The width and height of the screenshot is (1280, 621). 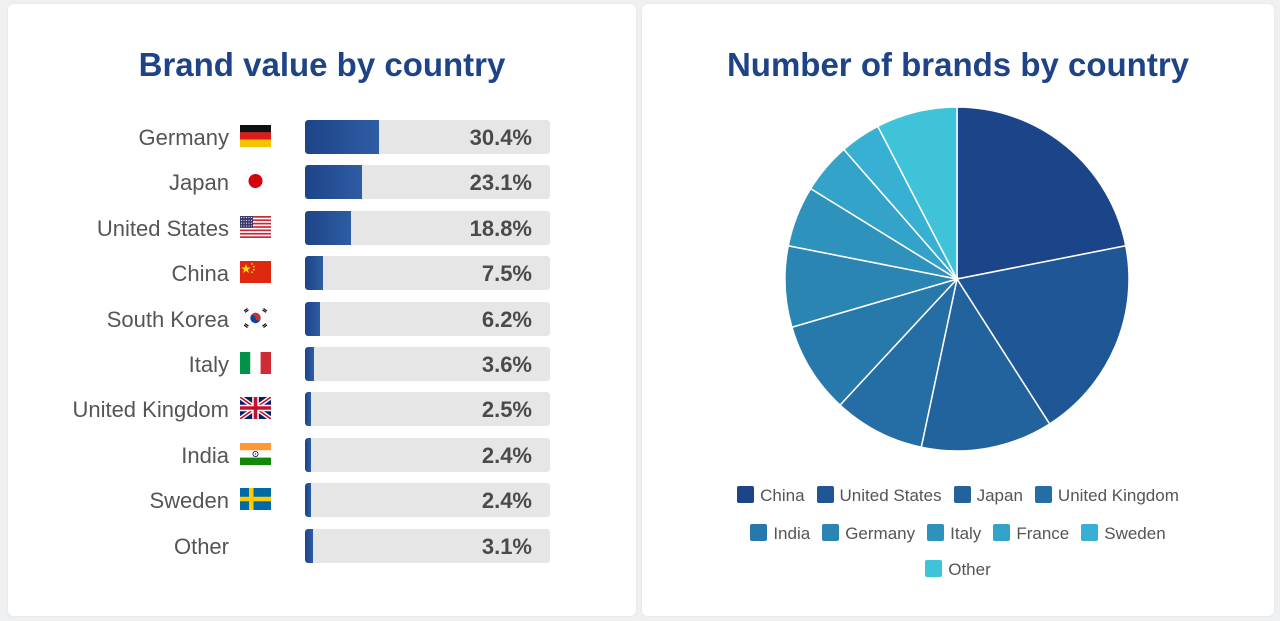 What do you see at coordinates (427, 227) in the screenshot?
I see `bar-track: 18.8%` at bounding box center [427, 227].